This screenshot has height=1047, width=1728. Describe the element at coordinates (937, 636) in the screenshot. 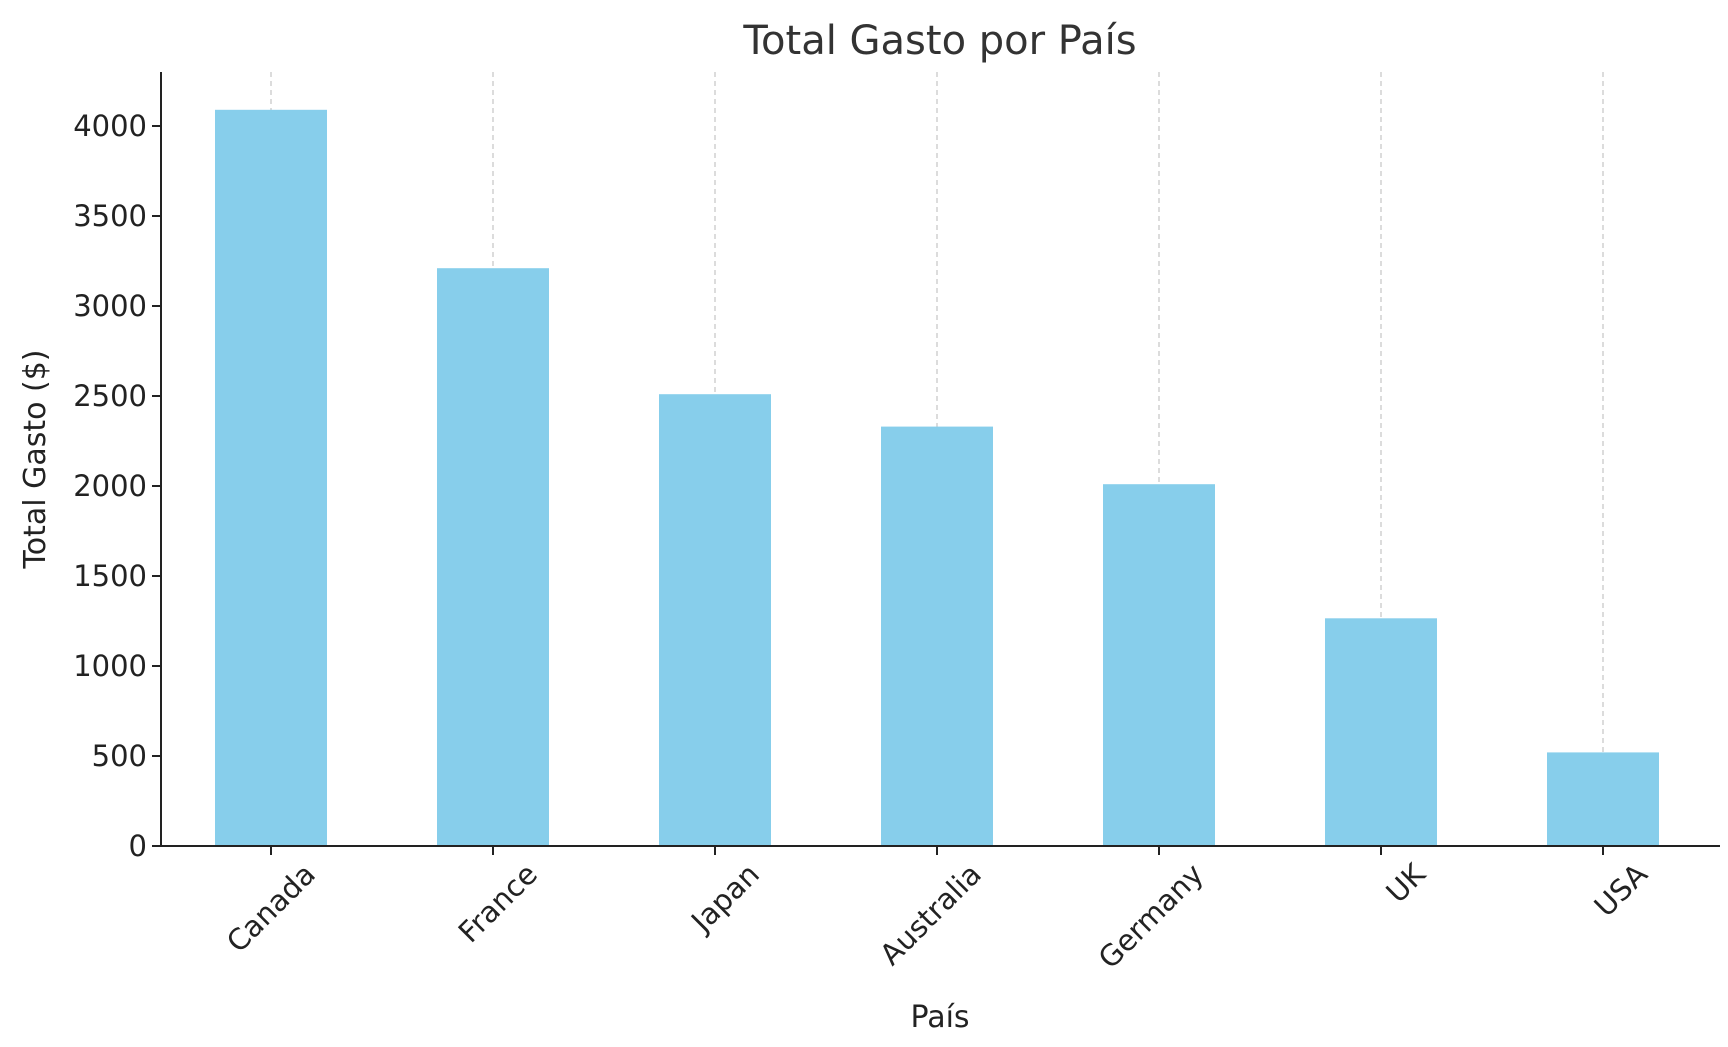

I see `bar-australia` at that location.